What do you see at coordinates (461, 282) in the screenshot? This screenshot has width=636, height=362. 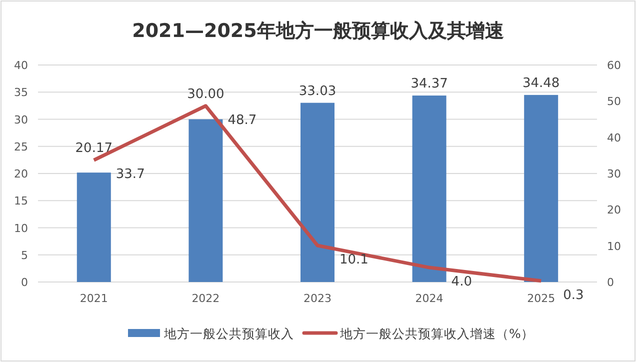 I see `data-label: 4.0` at bounding box center [461, 282].